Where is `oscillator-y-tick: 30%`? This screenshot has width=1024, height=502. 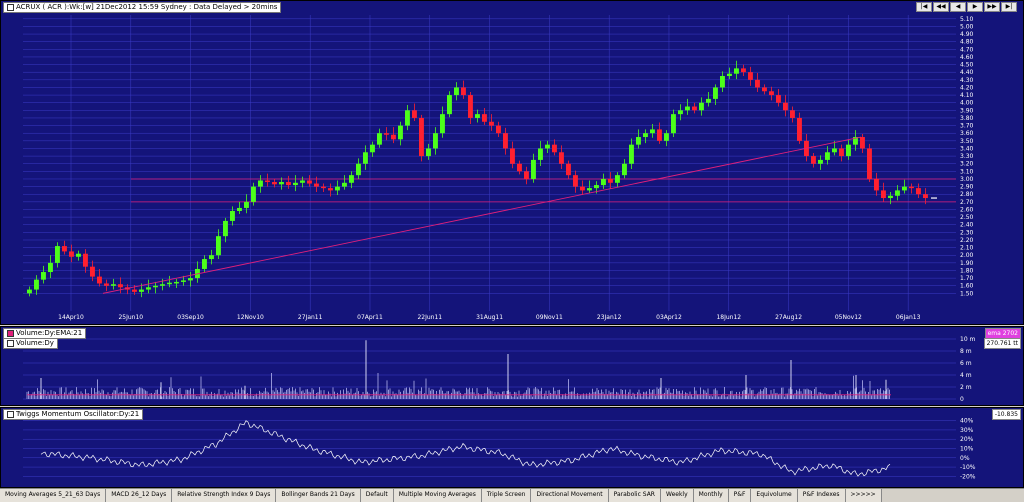
oscillator-y-tick: 30% is located at coordinates (967, 430).